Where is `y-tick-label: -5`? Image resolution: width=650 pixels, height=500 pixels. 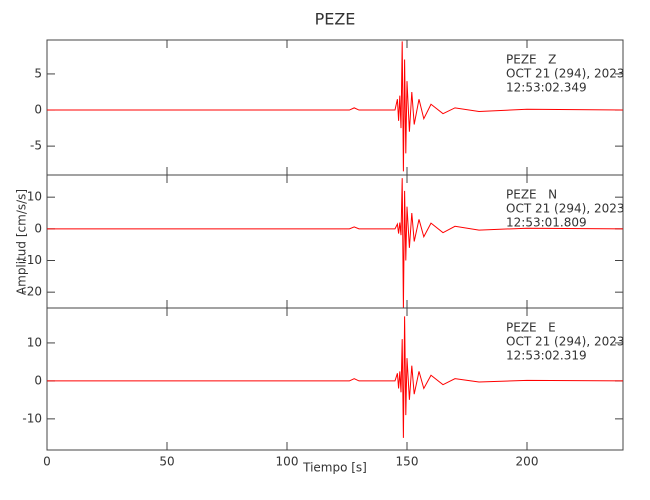
y-tick-label: -5 is located at coordinates (36, 146).